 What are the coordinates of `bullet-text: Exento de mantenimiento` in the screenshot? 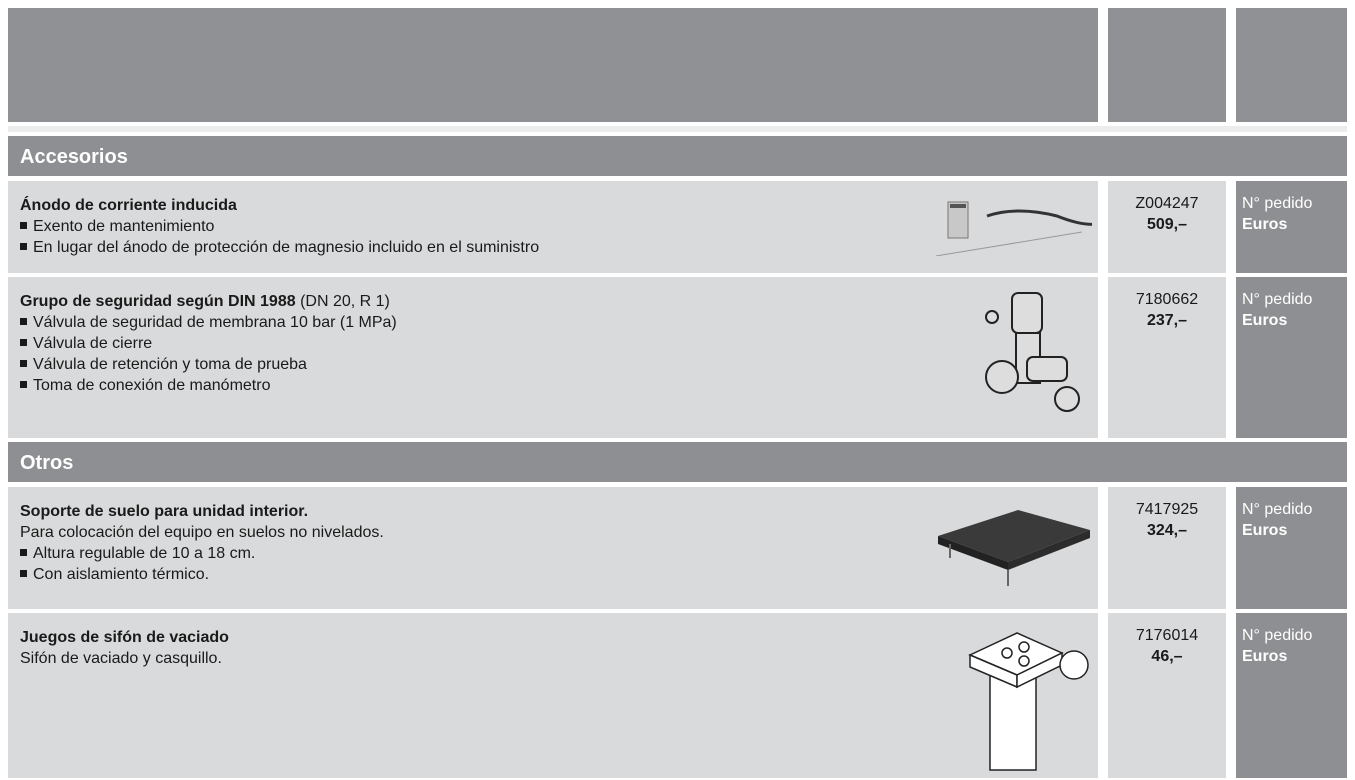 It's located at (124, 226).